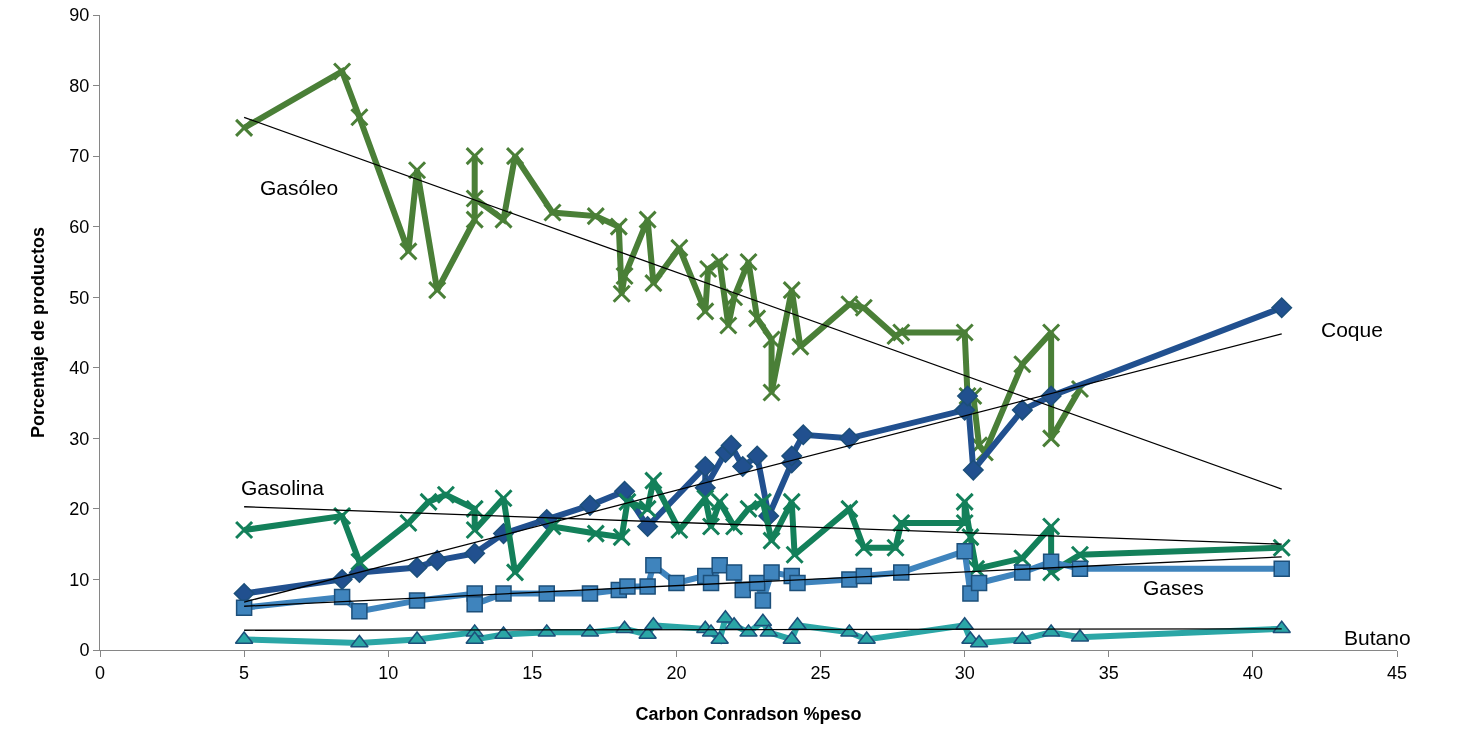 The width and height of the screenshot is (1467, 755). What do you see at coordinates (244, 672) in the screenshot?
I see `x-tick-label: 5` at bounding box center [244, 672].